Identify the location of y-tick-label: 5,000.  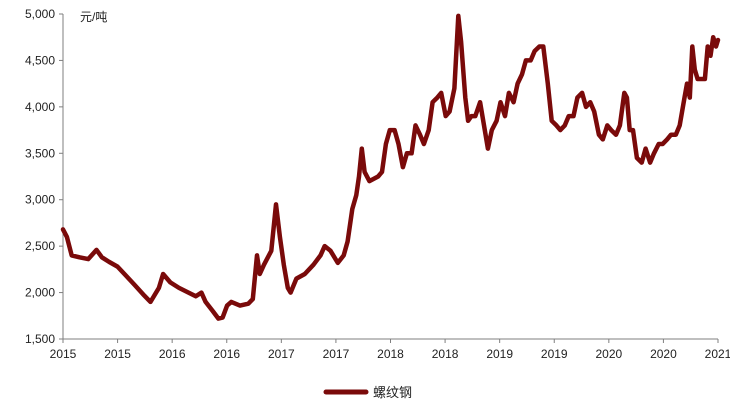
(40, 14).